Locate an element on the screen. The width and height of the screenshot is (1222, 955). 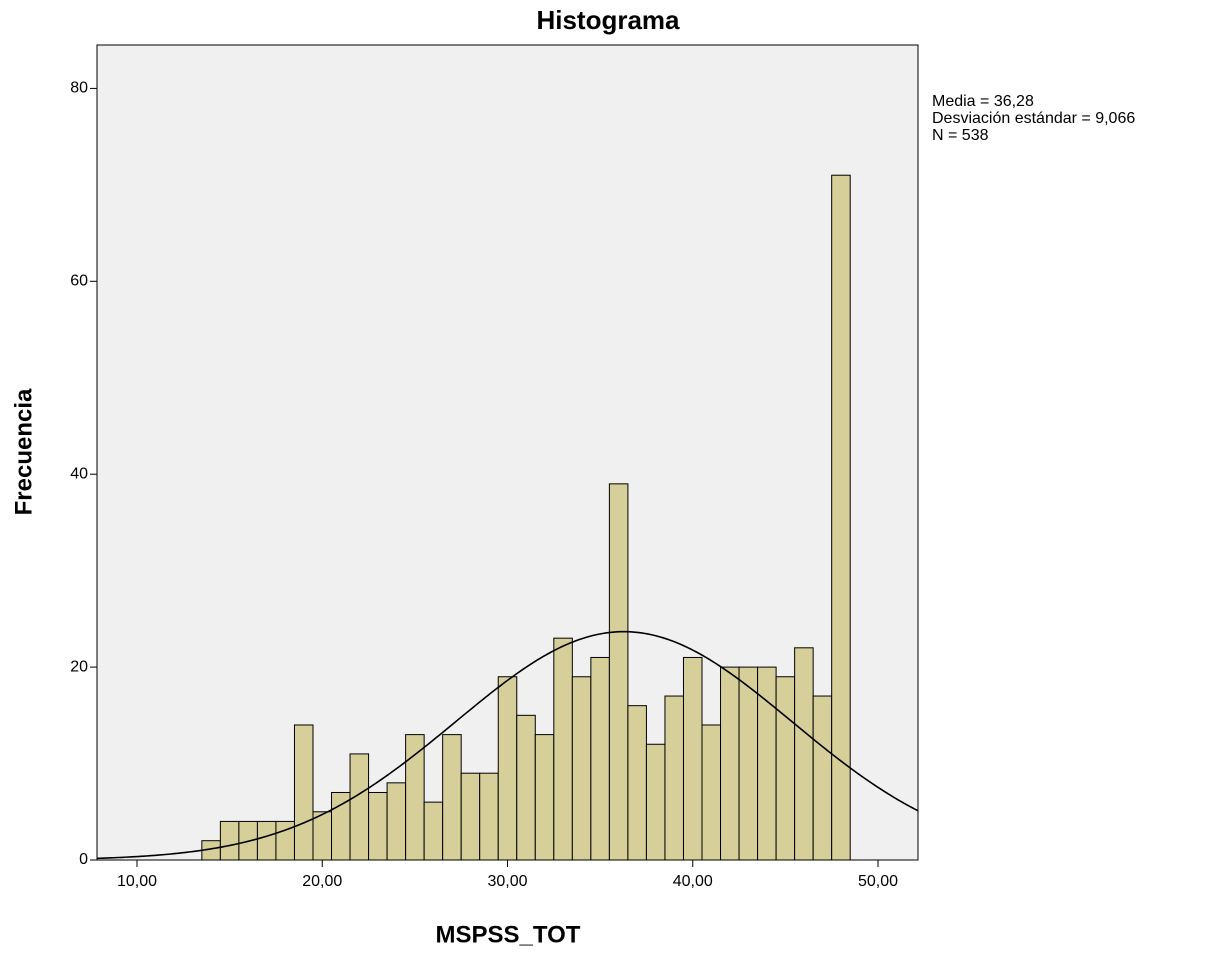
x-tick-label: 40,00 is located at coordinates (693, 881).